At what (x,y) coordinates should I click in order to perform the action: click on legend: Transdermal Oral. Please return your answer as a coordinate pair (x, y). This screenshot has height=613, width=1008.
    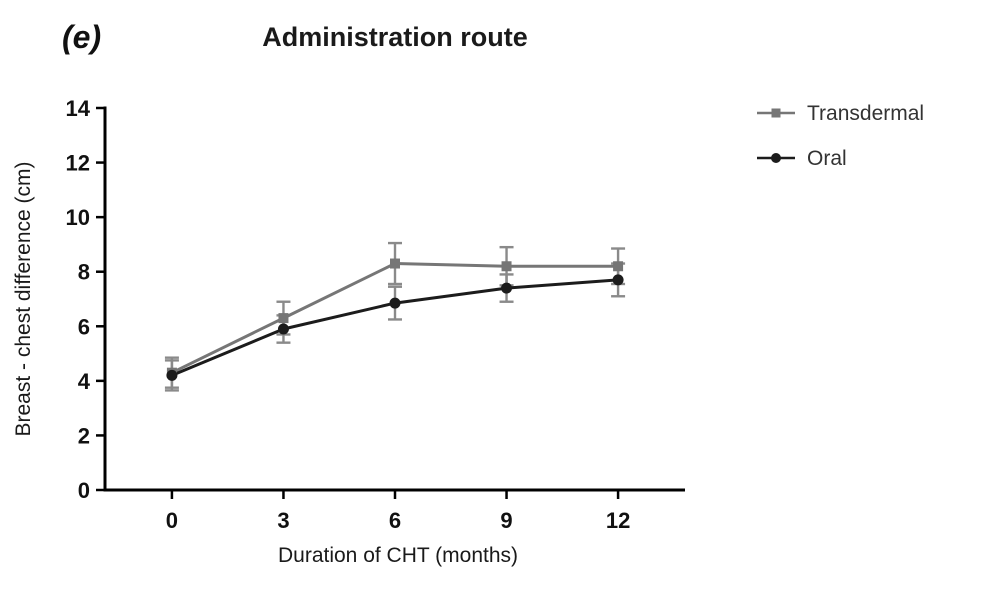
    Looking at the image, I should click on (840, 136).